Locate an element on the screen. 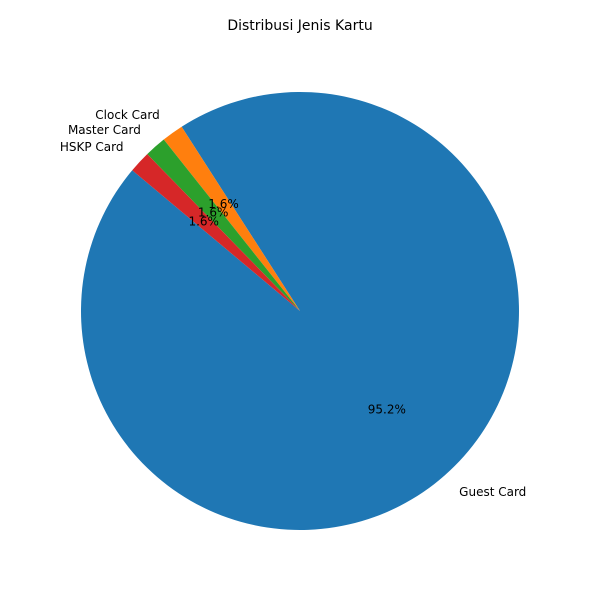  chart-title: Distribusi Jenis Kartu is located at coordinates (299, 26).